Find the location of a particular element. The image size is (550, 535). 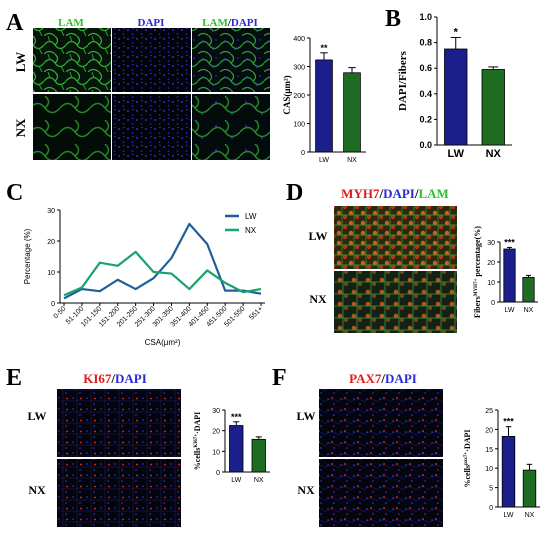

y-axis-label: FibersMYH7+ percentage(%) is located at coordinates (477, 272).